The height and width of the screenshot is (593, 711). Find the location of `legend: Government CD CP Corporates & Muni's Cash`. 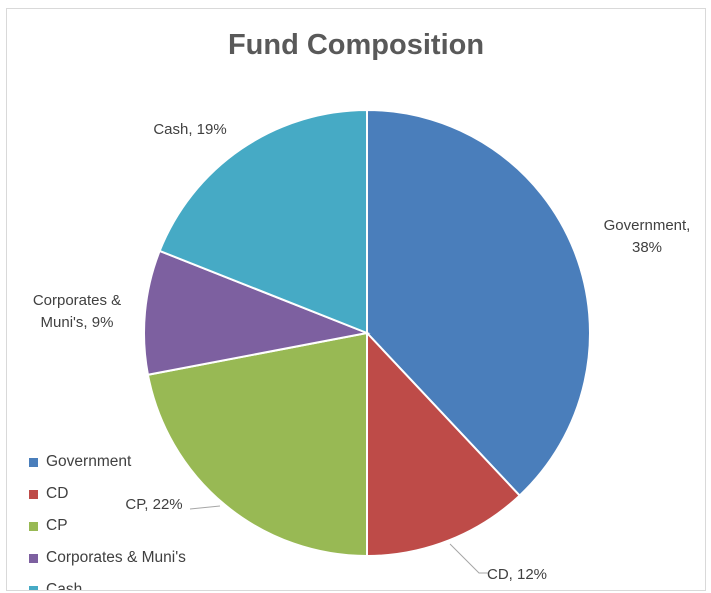

legend: Government CD CP Corporates & Muni's Cash is located at coordinates (107, 518).